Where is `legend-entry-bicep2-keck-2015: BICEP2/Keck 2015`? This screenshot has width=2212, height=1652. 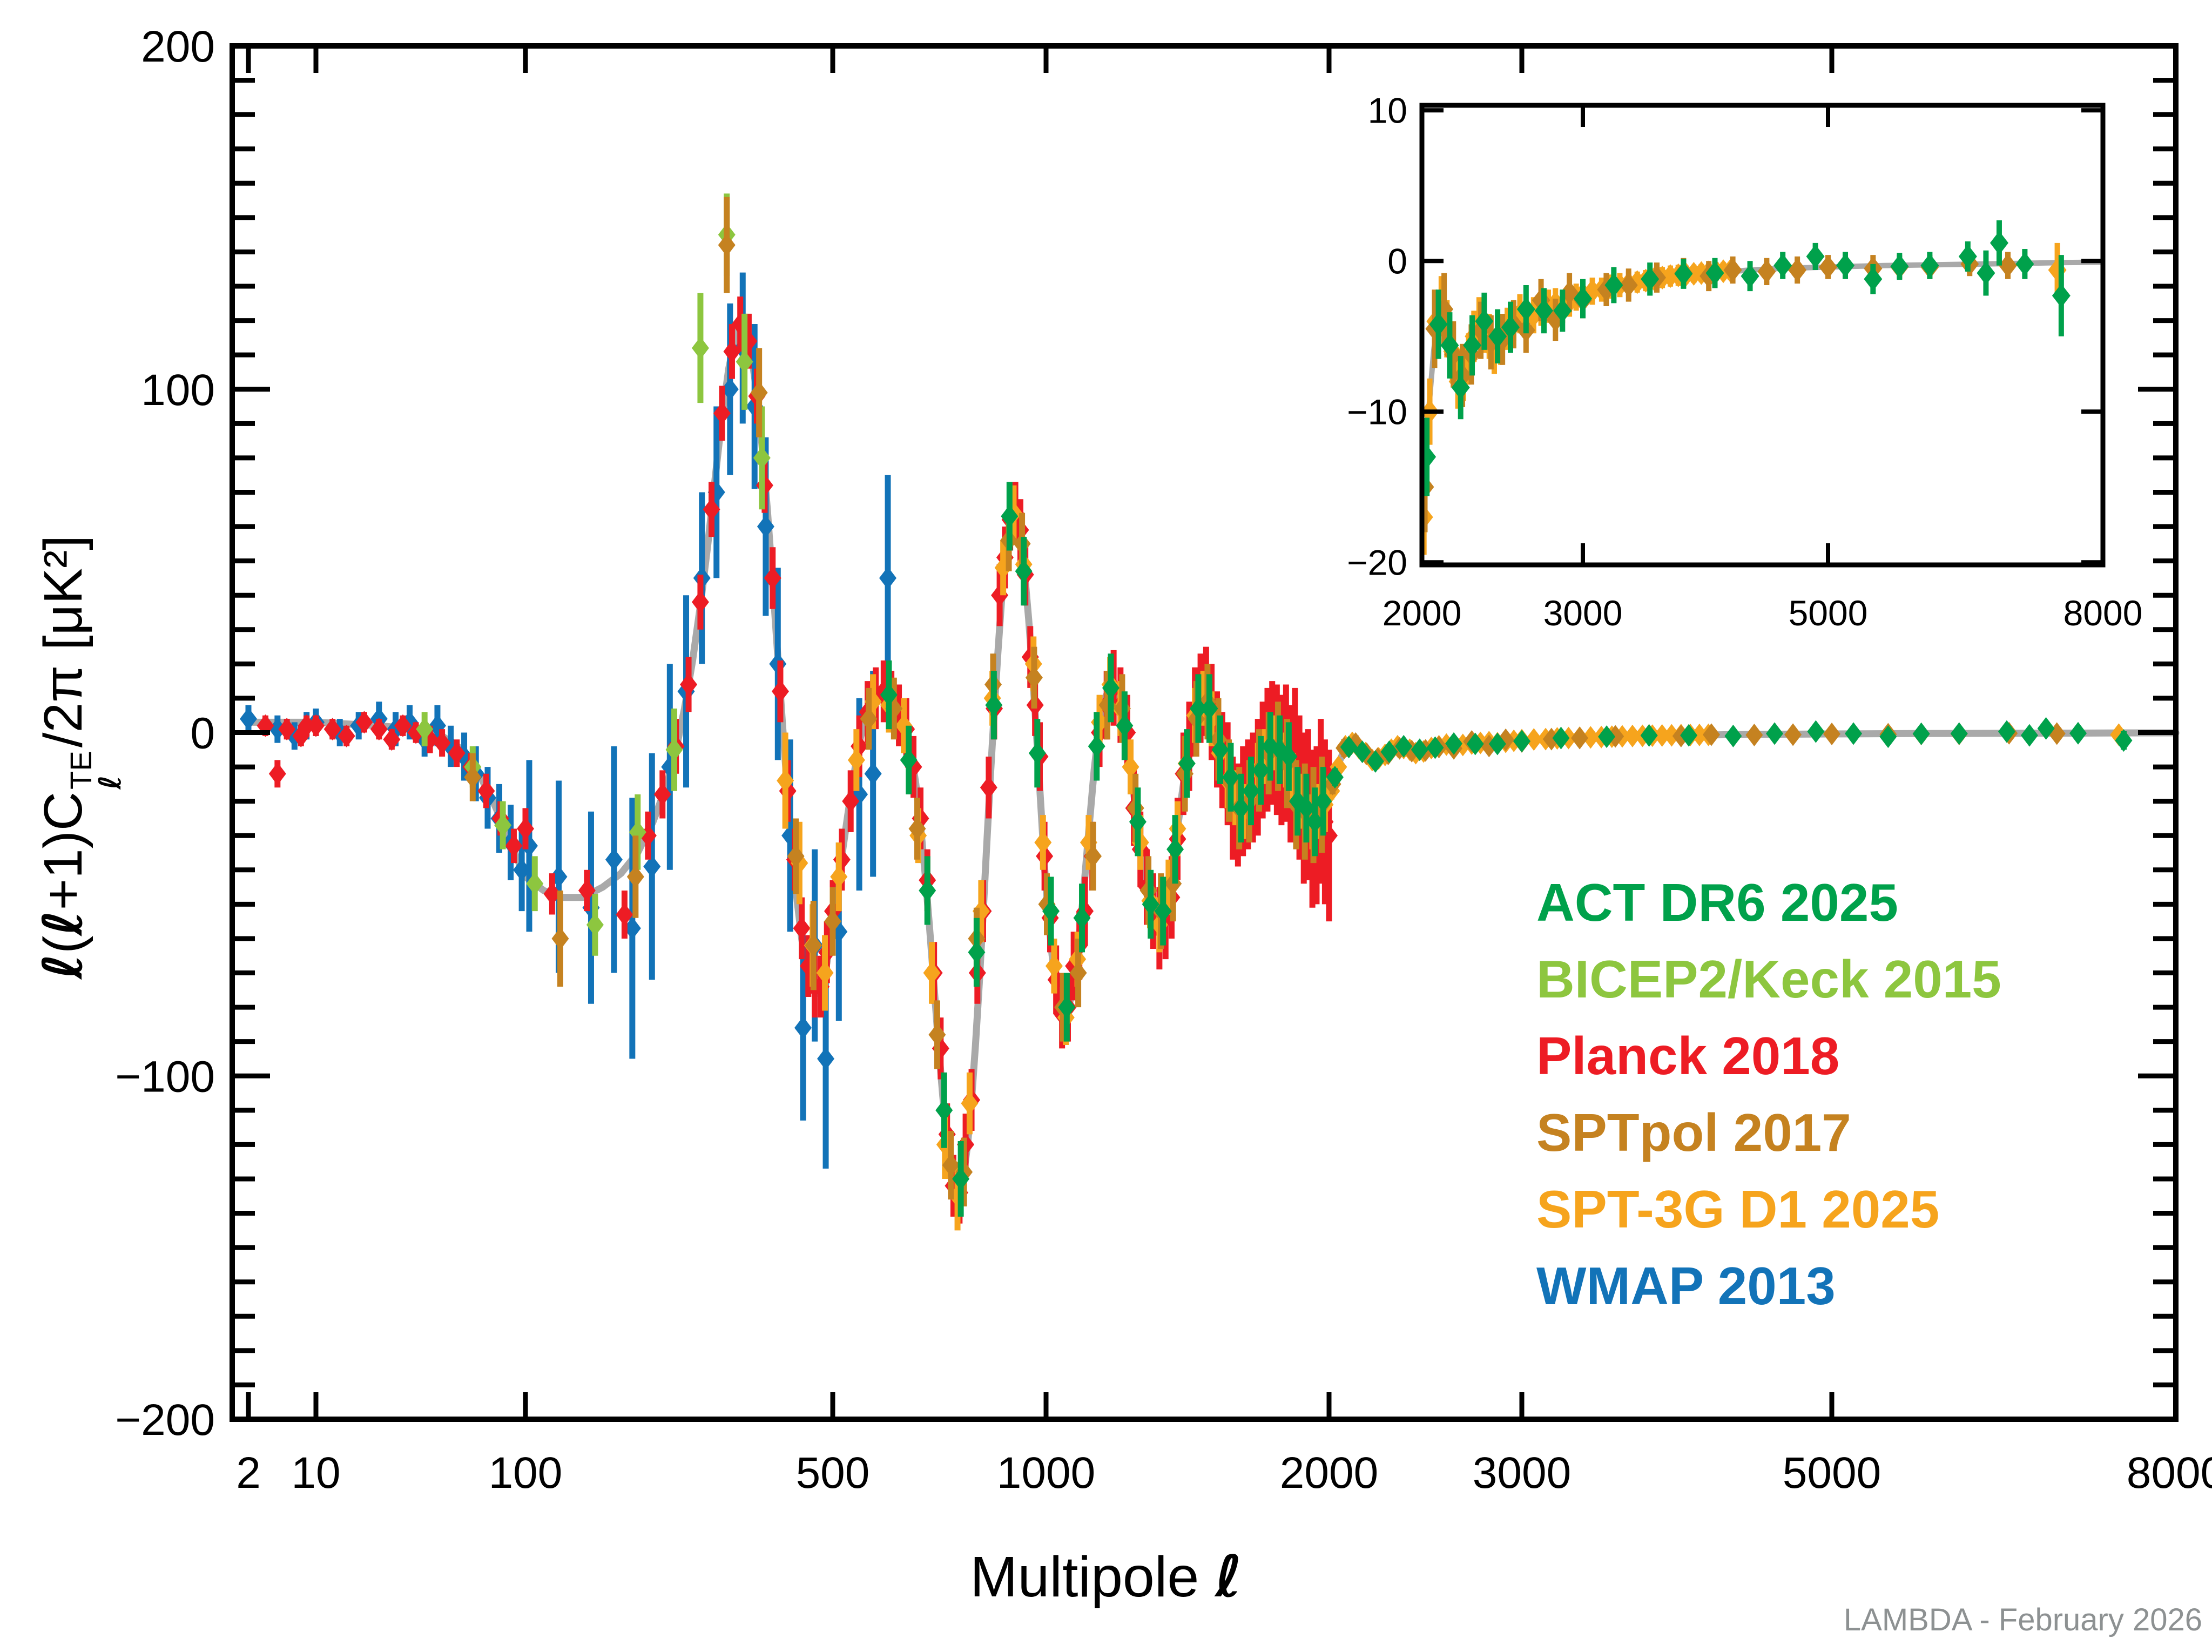
legend-entry-bicep2-keck-2015: BICEP2/Keck 2015 is located at coordinates (1768, 979).